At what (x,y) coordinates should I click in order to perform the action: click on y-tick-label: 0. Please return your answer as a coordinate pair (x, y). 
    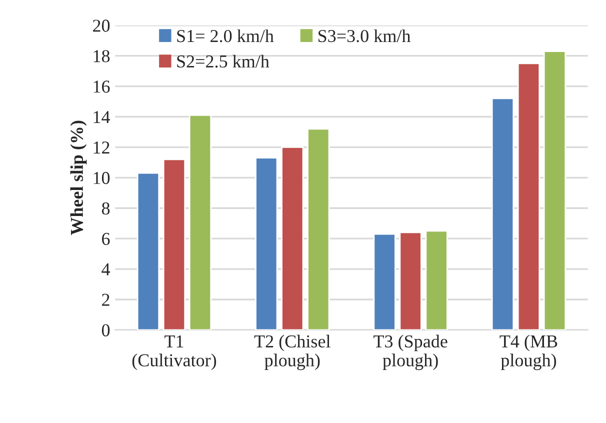
    Looking at the image, I should click on (106, 330).